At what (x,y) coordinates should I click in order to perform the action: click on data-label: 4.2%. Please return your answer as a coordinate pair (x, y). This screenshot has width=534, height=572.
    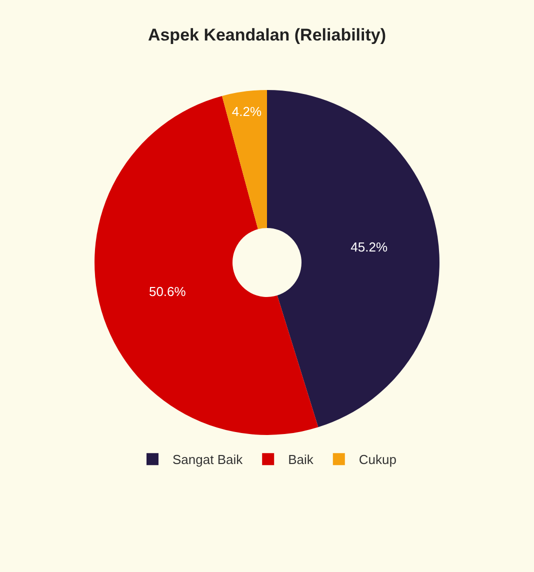
    Looking at the image, I should click on (247, 111).